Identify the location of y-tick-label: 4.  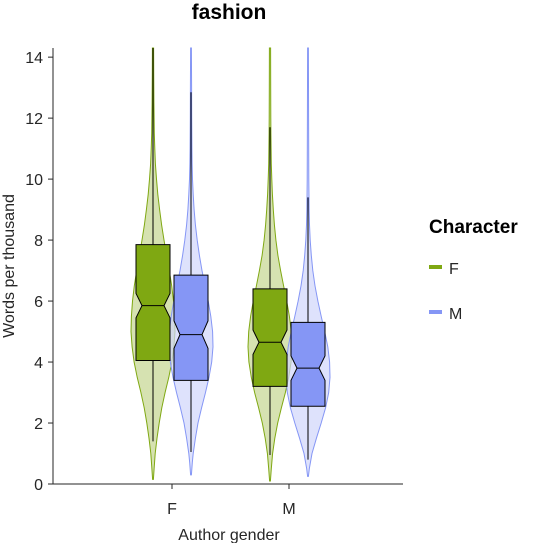
(38, 363).